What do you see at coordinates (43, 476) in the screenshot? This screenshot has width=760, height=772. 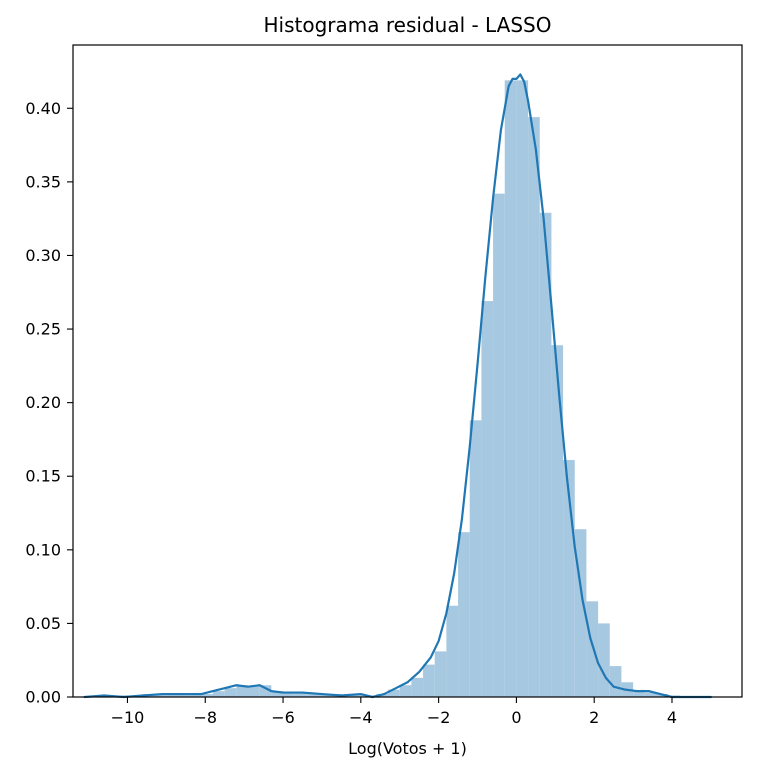 I see `y-tick-label: 0.15` at bounding box center [43, 476].